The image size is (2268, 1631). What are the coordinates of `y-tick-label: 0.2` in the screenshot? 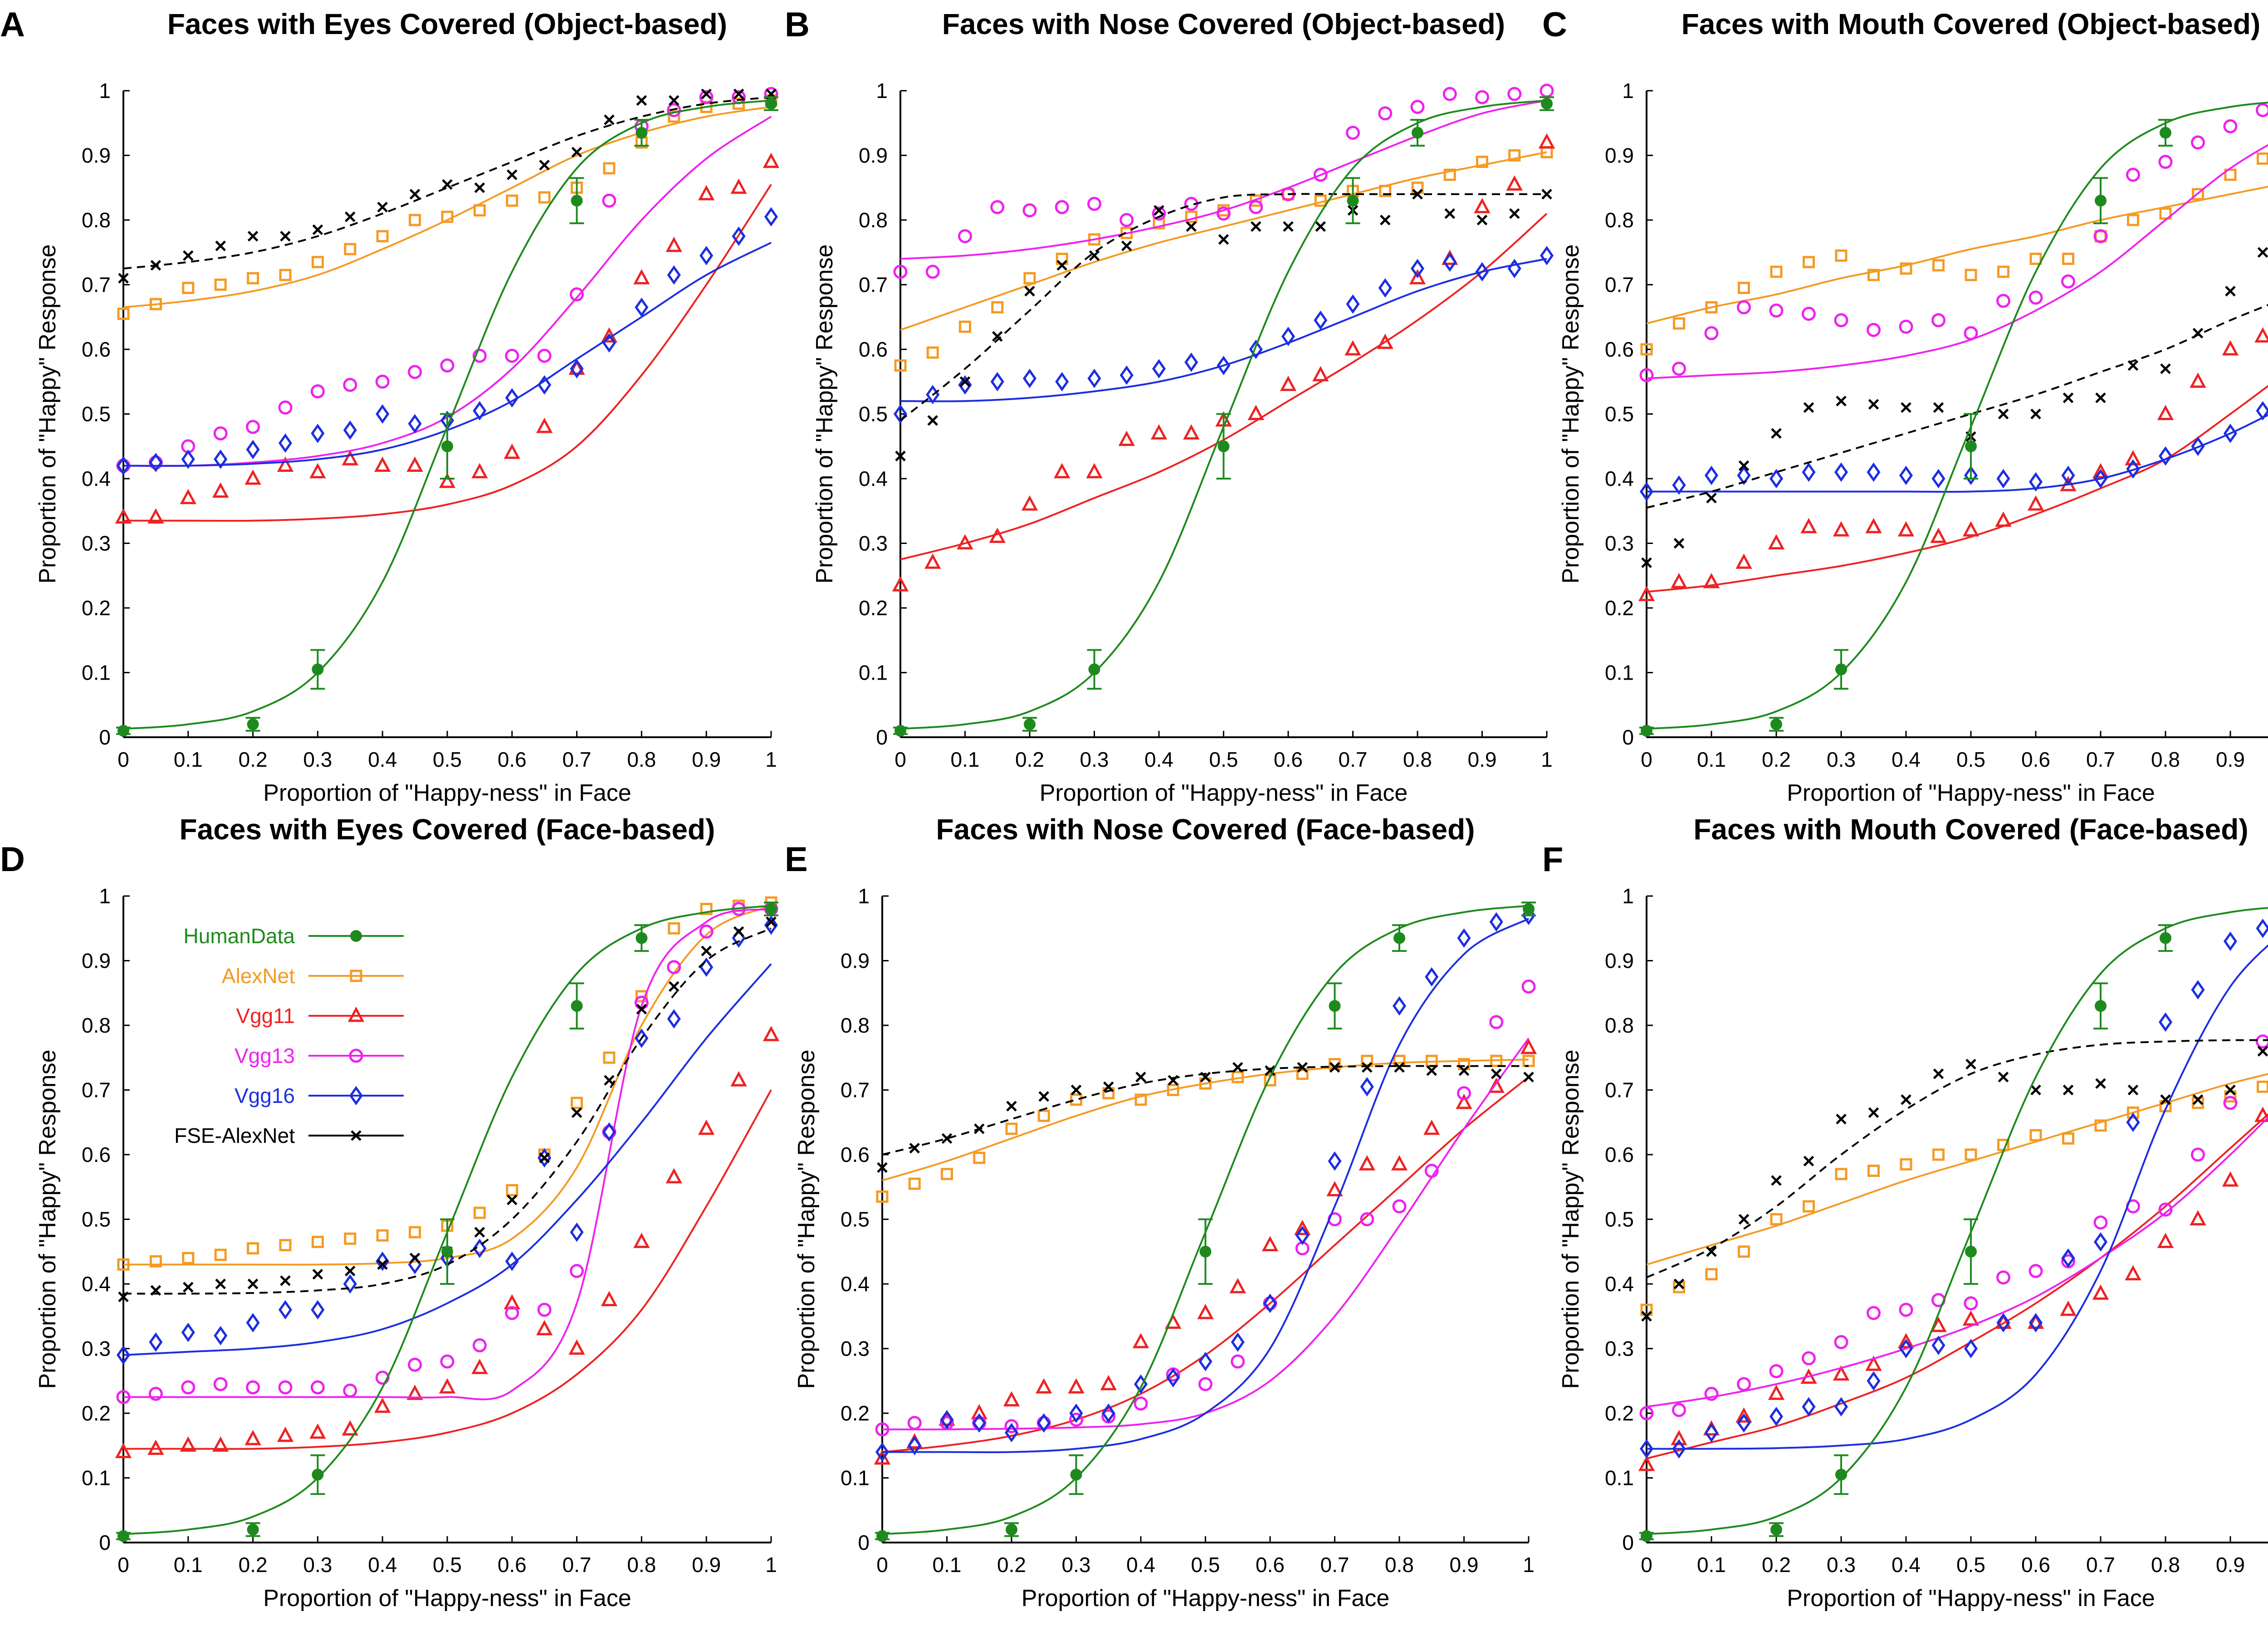 It's located at (874, 608).